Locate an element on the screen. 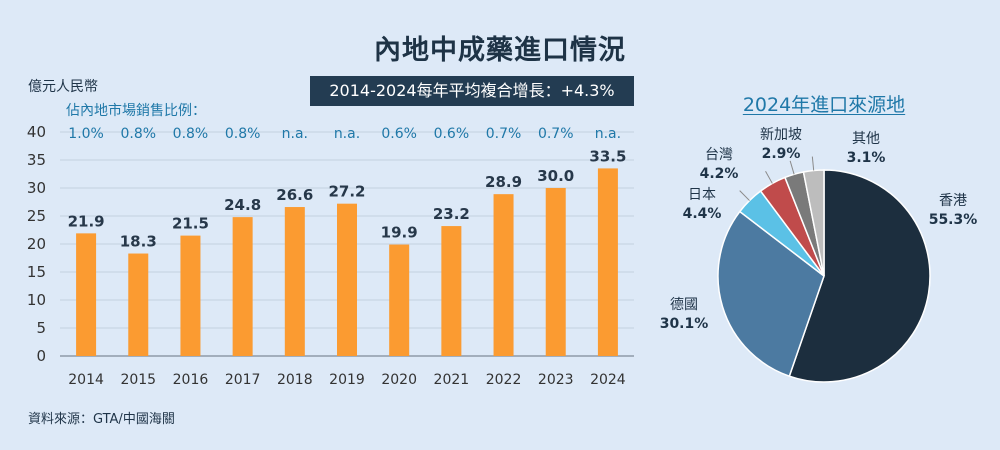 This screenshot has width=1000, height=450. x-tick-label: 2016 is located at coordinates (191, 380).